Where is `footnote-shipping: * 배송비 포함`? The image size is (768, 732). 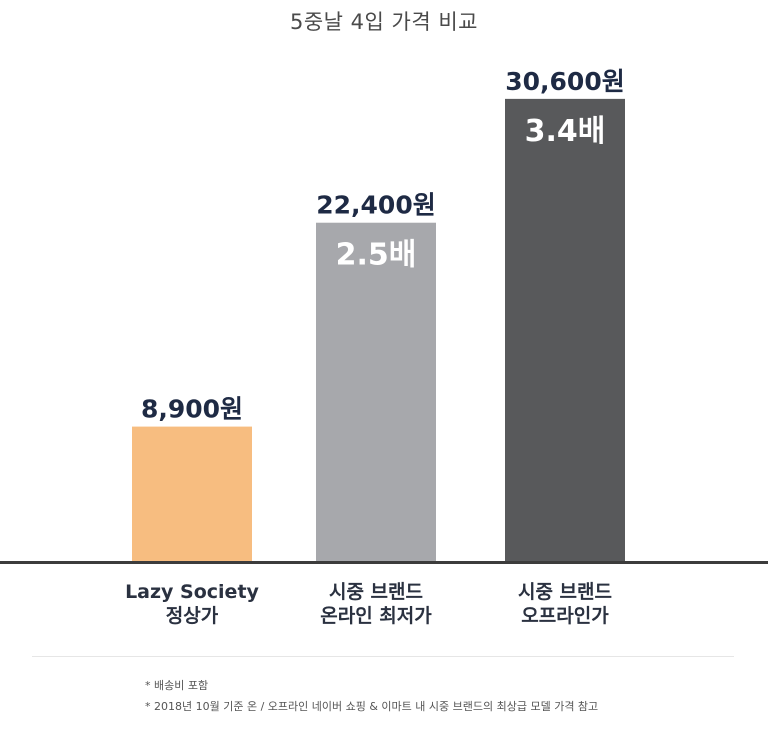 footnote-shipping: * 배송비 포함 is located at coordinates (177, 685).